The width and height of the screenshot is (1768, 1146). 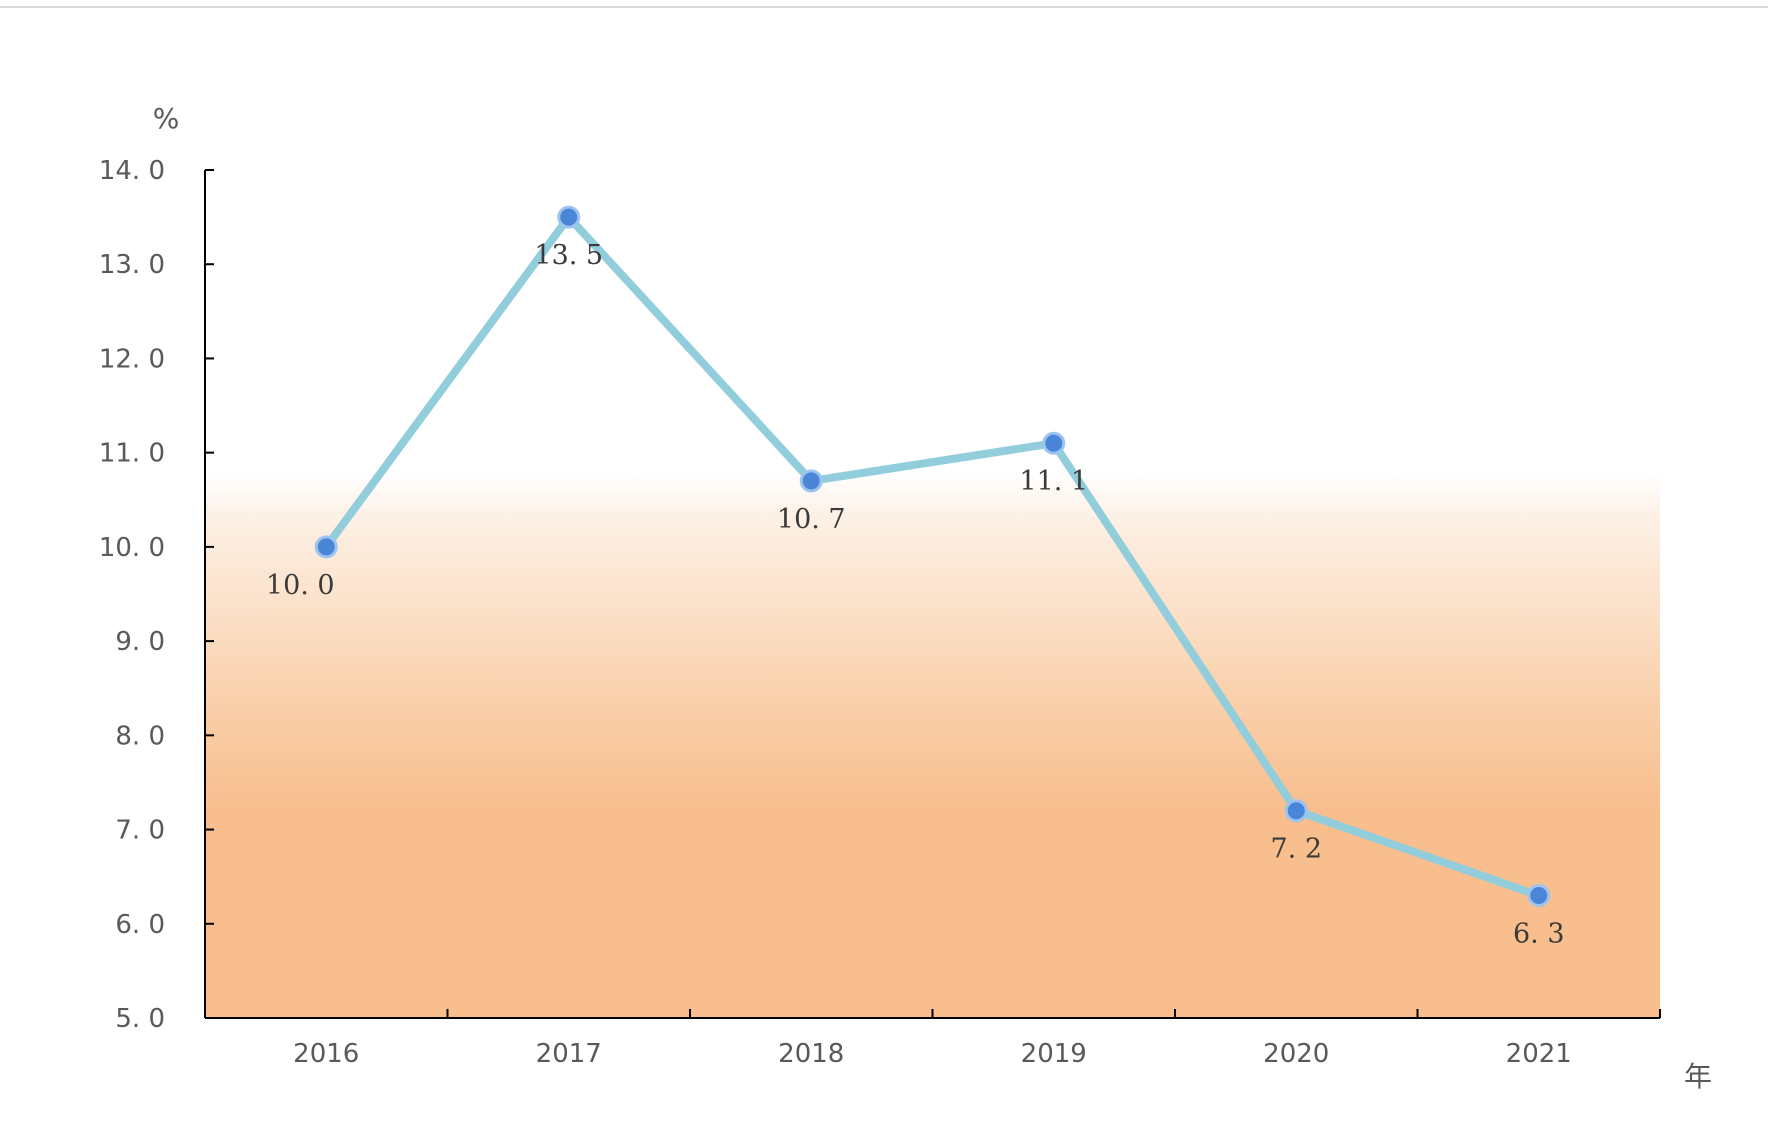 I want to click on data-label: 10. 0, so click(x=300, y=585).